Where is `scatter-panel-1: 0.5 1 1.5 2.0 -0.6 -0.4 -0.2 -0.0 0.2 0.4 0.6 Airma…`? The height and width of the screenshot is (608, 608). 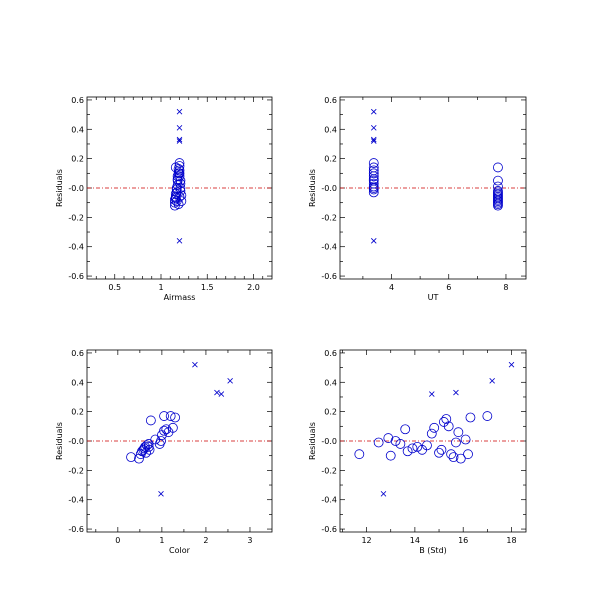
scatter-panel-1: 0.5 1 1.5 2.0 -0.6 -0.4 -0.2 -0.0 0.2 0.4 0.6 Airma… is located at coordinates (164, 199).